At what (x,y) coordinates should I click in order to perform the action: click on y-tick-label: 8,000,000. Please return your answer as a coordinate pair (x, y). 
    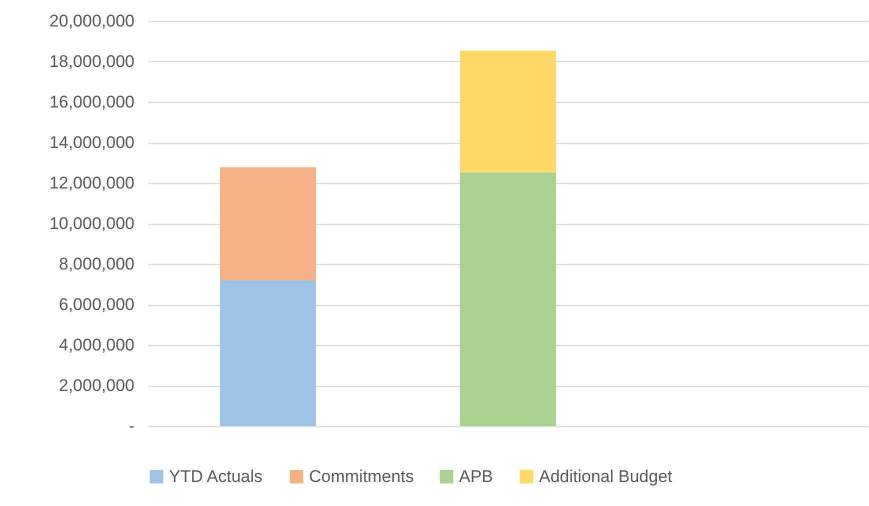
    Looking at the image, I should click on (96, 264).